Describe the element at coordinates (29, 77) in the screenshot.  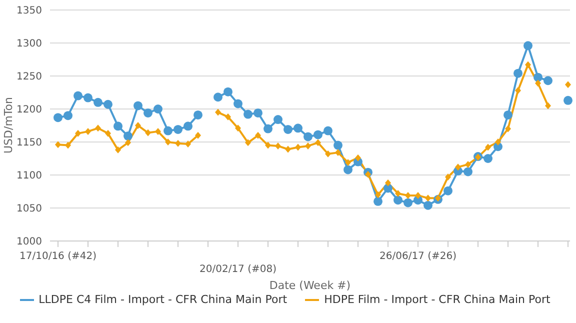
I see `y-tick-label: 1250` at that location.